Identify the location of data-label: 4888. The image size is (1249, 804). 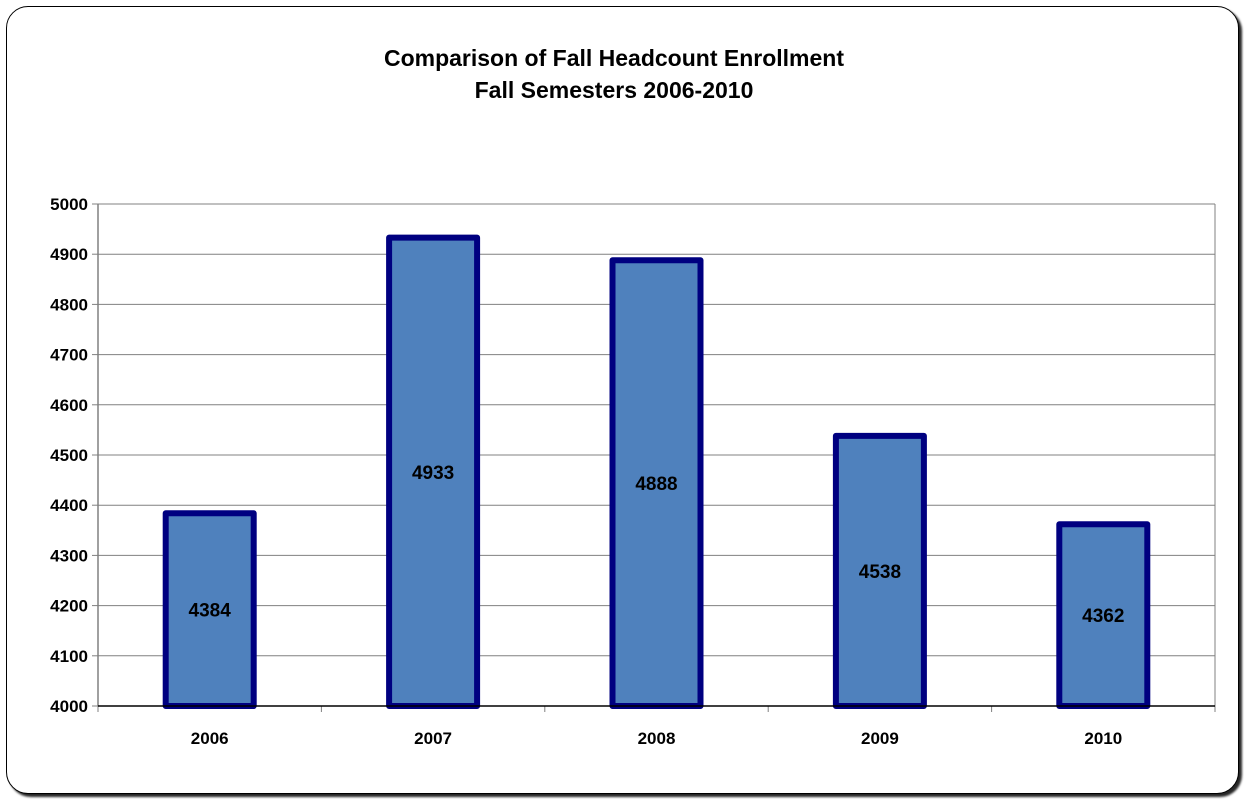
(656, 484).